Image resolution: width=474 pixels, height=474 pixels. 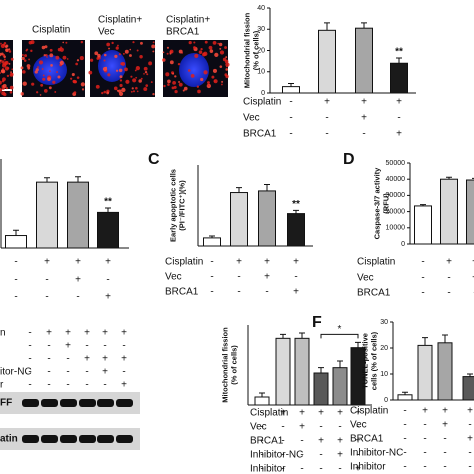 I want to click on condition-label: Cisplatin, so click(x=184, y=262).